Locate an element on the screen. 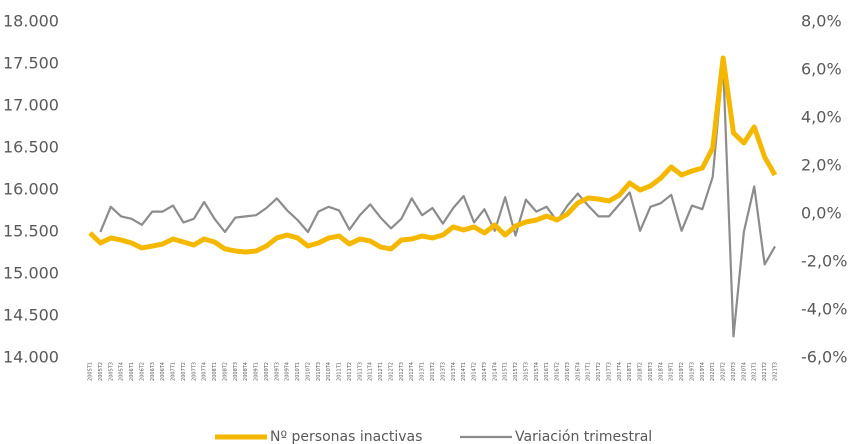 This screenshot has width=848, height=444. x-tick-label: 2019T4 is located at coordinates (703, 371).